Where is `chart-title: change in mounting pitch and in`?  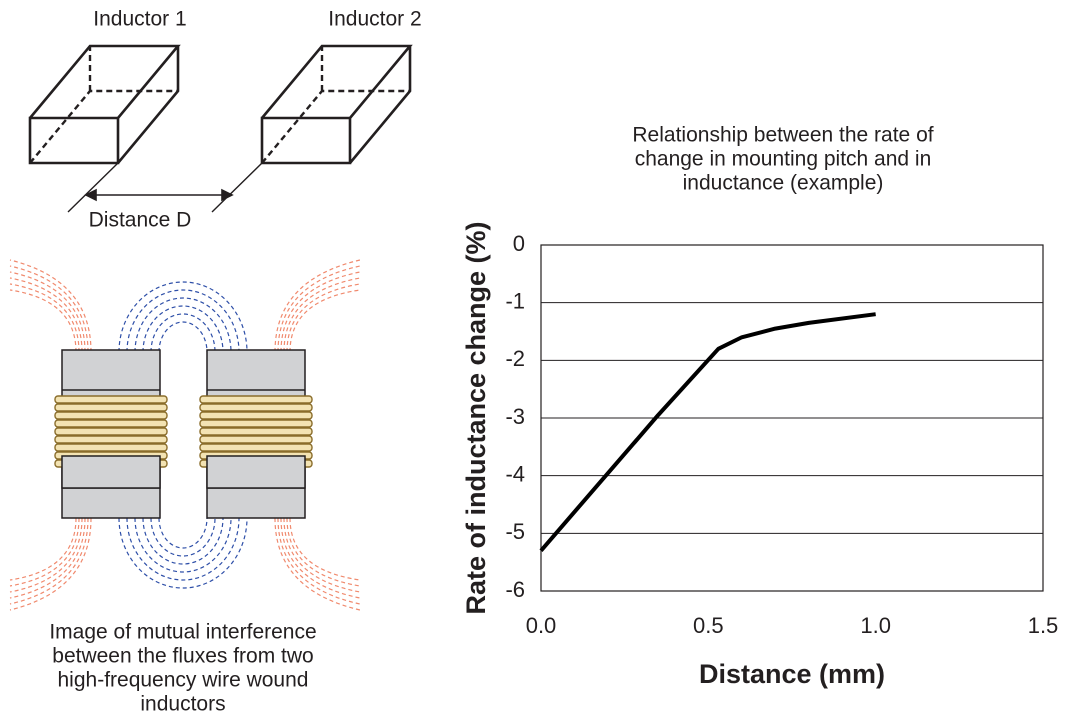 chart-title: change in mounting pitch and in is located at coordinates (783, 159).